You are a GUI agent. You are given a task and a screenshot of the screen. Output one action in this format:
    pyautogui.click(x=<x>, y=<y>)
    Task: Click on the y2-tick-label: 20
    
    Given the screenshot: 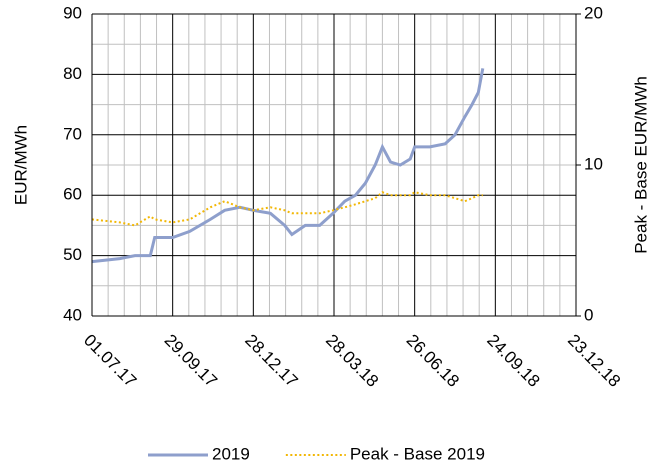 What is the action you would take?
    pyautogui.click(x=593, y=12)
    